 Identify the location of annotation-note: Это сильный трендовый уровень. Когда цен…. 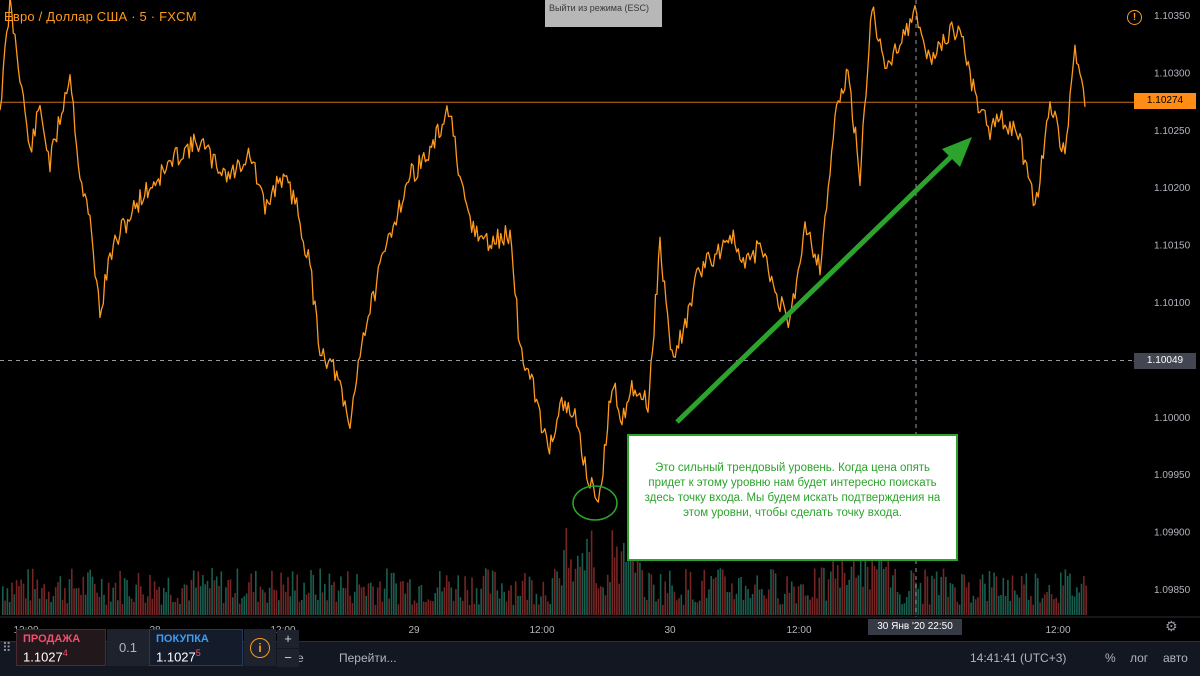
(792, 497).